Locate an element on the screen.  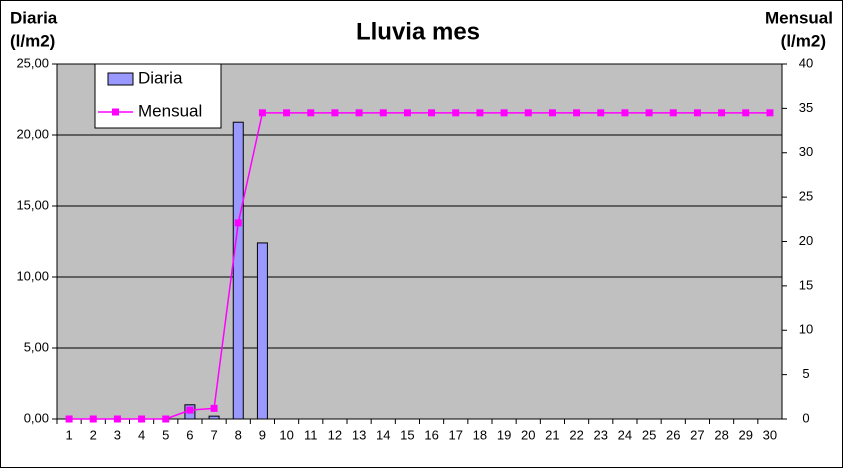
y2-tick-label: 40 is located at coordinates (806, 62).